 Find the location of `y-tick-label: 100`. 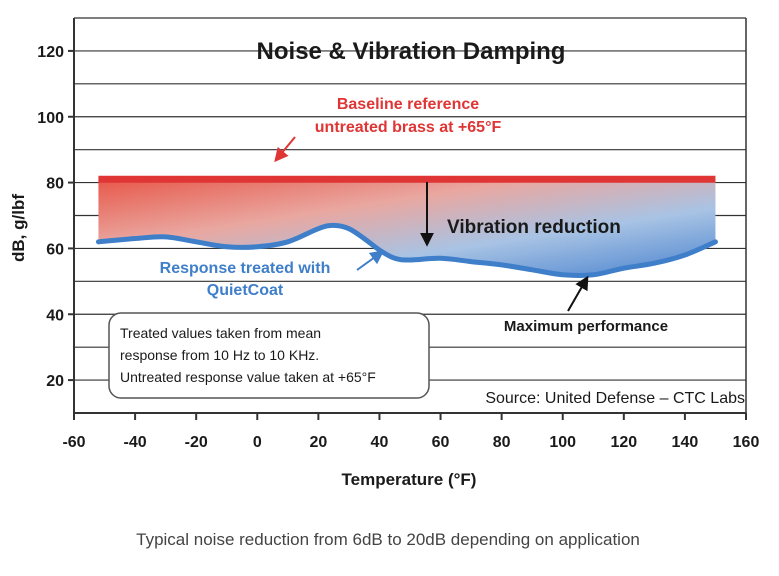

y-tick-label: 100 is located at coordinates (50, 118).